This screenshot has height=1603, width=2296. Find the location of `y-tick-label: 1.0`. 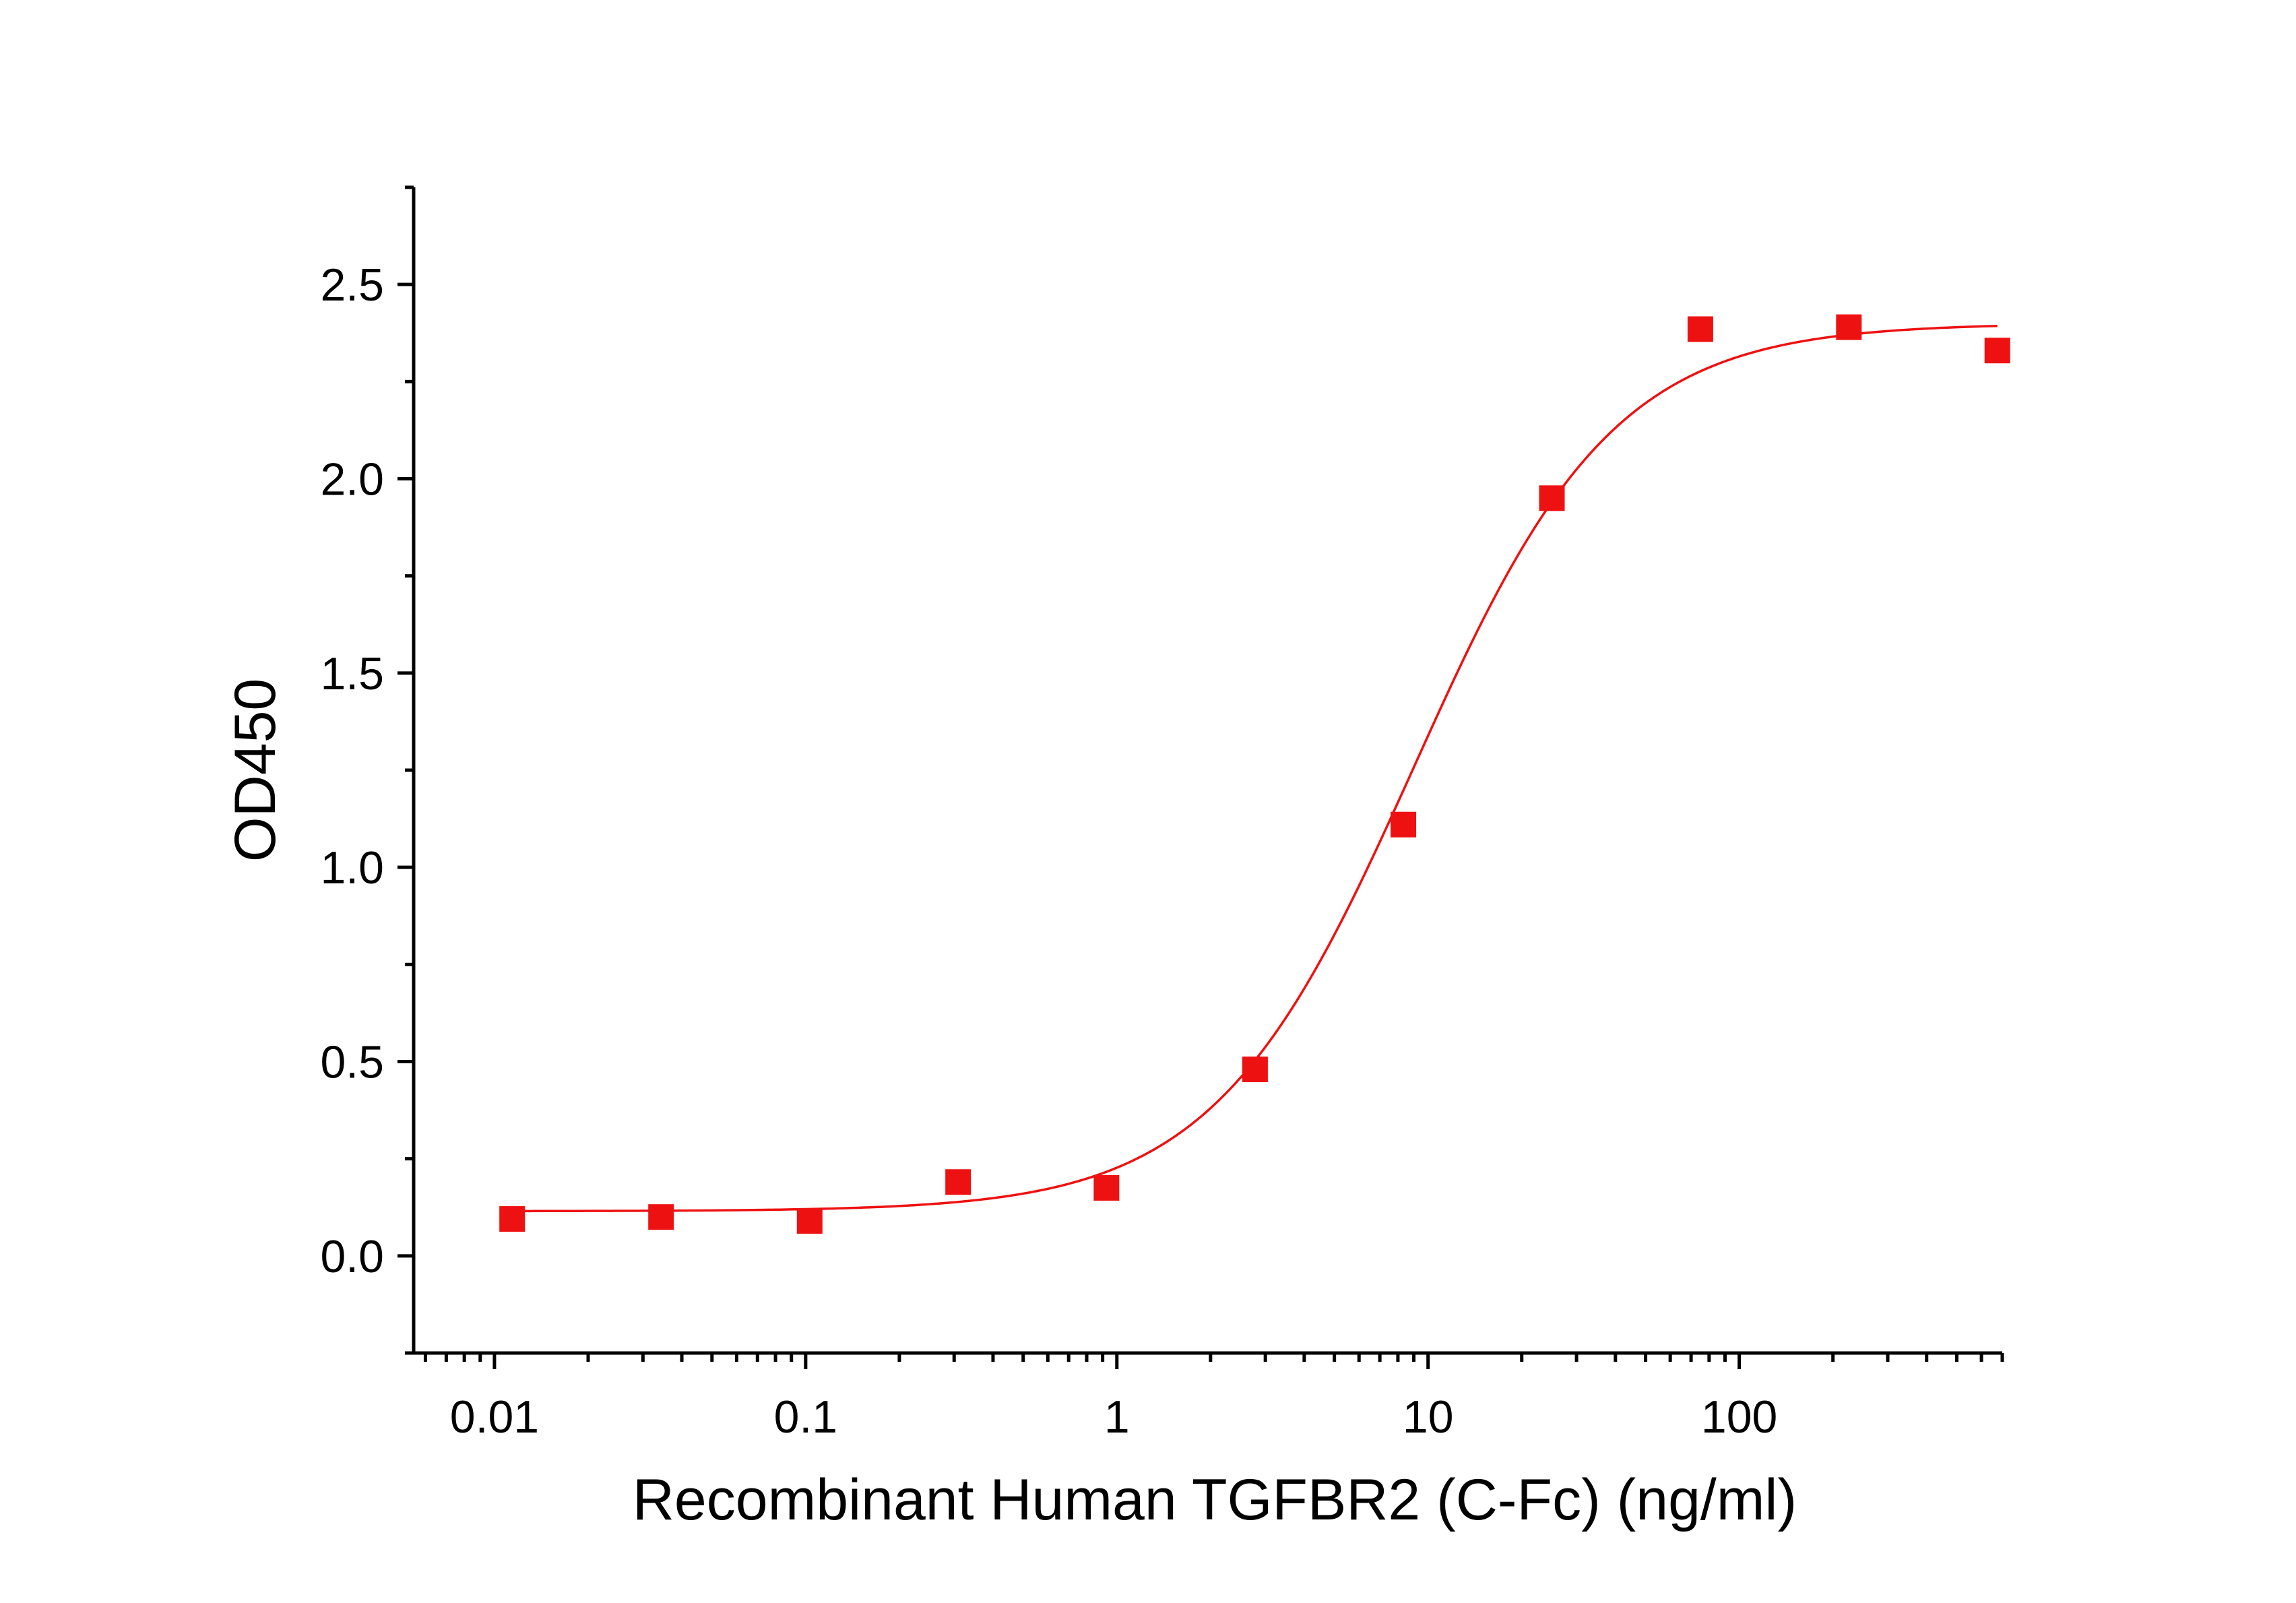

y-tick-label: 1.0 is located at coordinates (352, 867).